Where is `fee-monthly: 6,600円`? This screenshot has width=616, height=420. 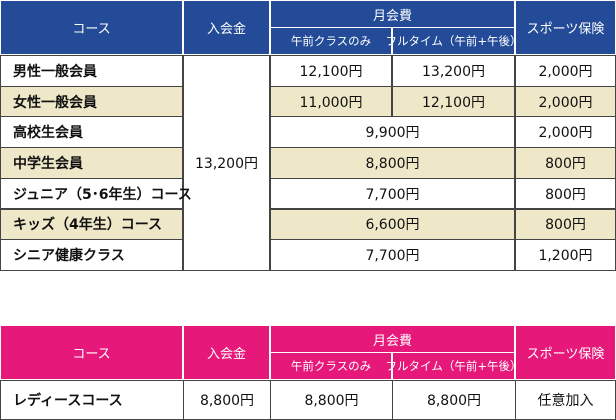
fee-monthly: 6,600円 is located at coordinates (392, 224).